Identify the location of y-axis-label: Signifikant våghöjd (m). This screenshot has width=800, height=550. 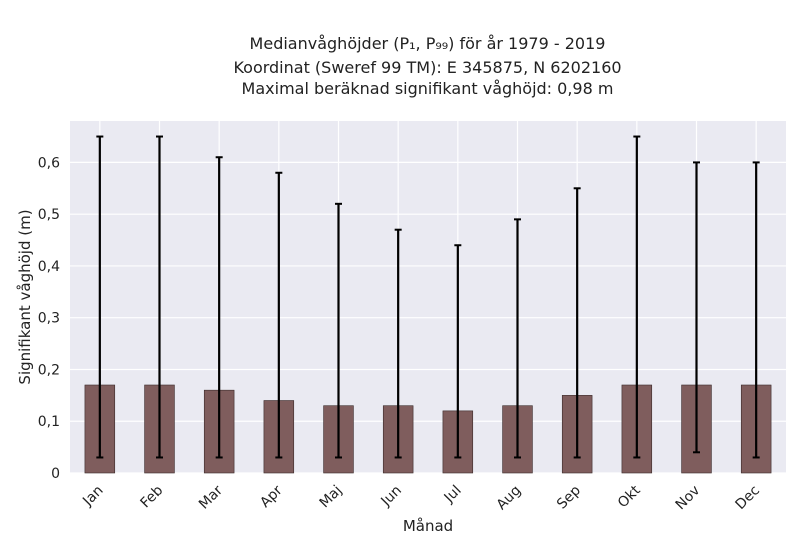
(25, 296).